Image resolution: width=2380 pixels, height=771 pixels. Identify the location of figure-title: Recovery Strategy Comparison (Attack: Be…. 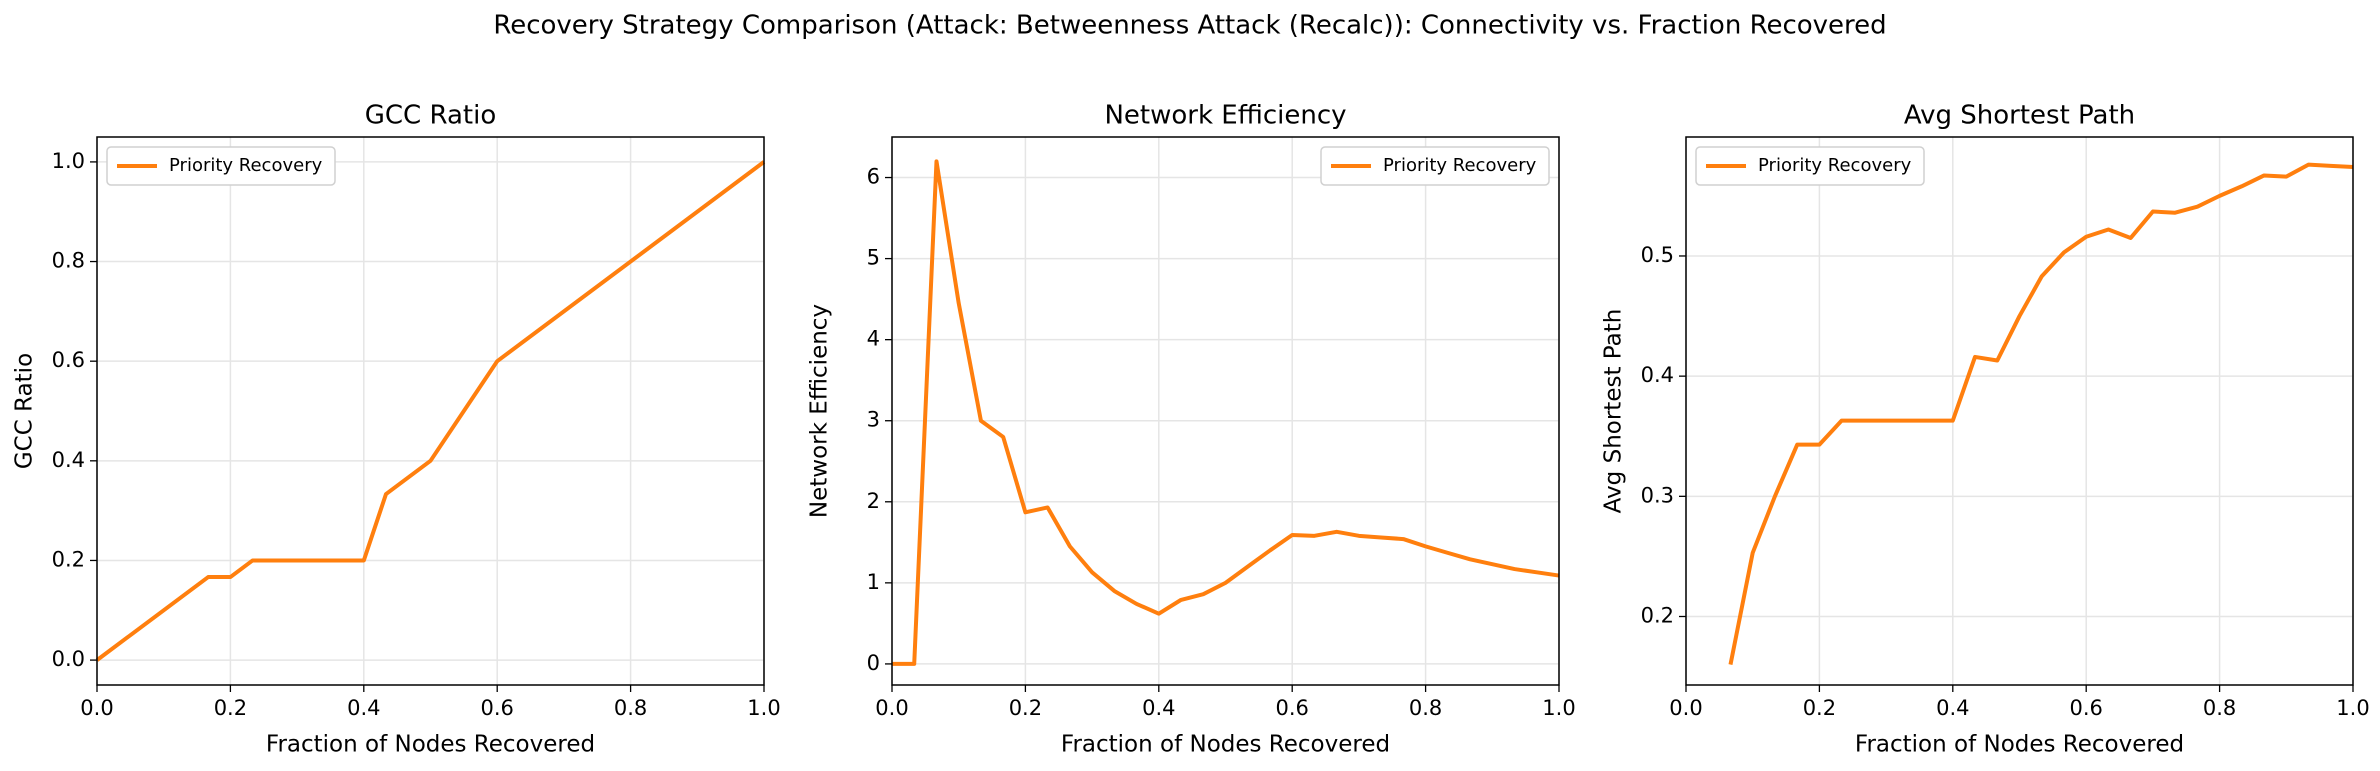
(1189, 26).